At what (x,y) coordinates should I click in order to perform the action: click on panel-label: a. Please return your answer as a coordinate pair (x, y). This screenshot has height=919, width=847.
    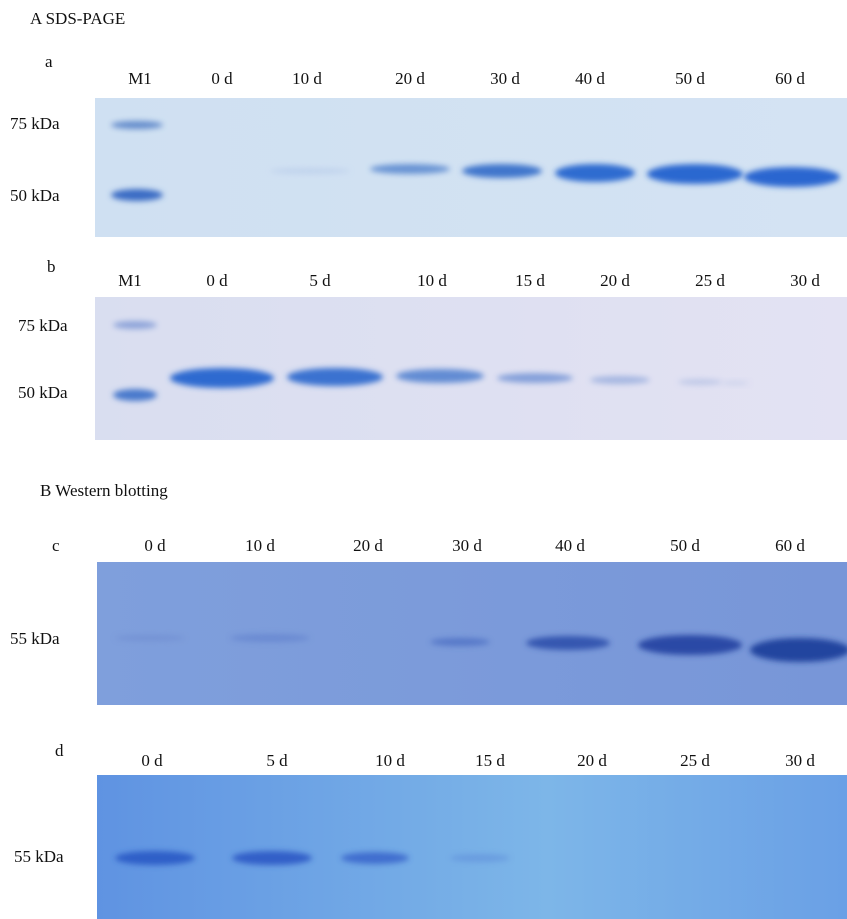
    Looking at the image, I should click on (49, 61).